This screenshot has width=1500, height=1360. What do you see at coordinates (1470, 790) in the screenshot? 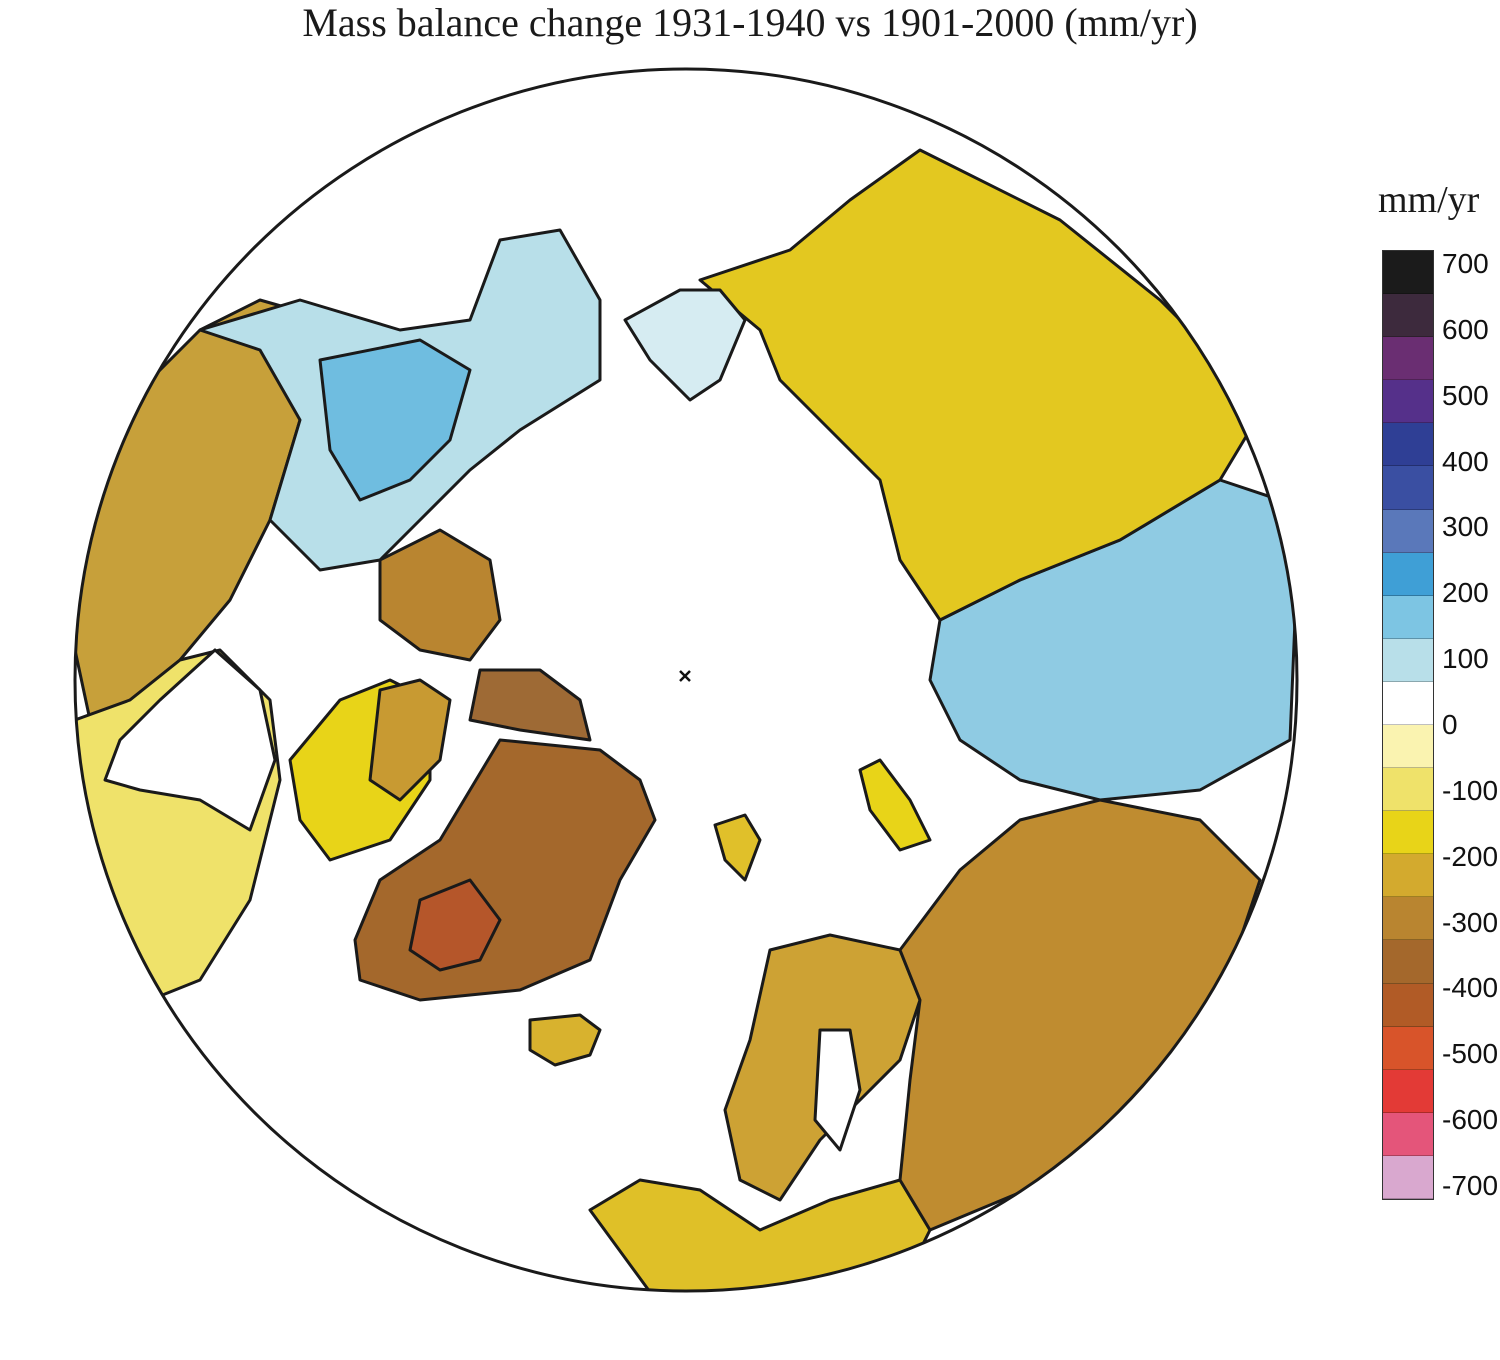
I see `legend-tick-label: -100` at bounding box center [1470, 790].